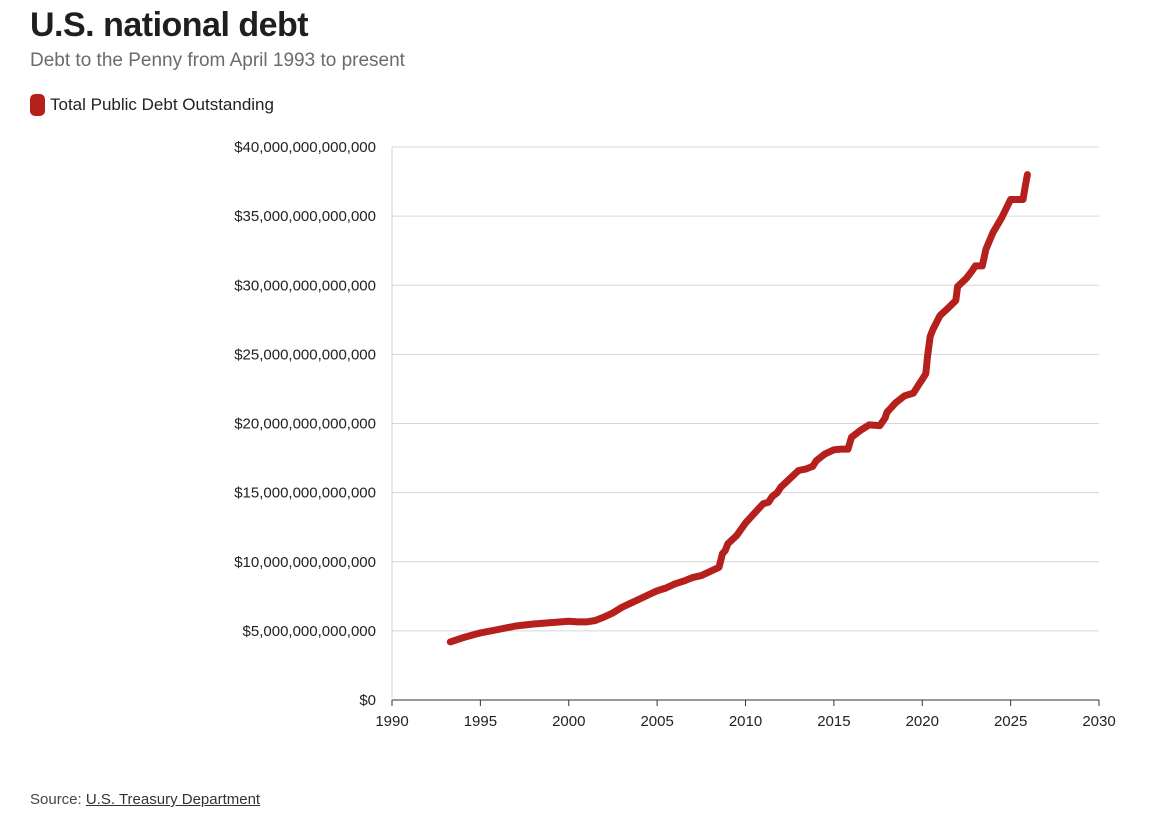  I want to click on legend: Total Public Debt Outstanding, so click(152, 105).